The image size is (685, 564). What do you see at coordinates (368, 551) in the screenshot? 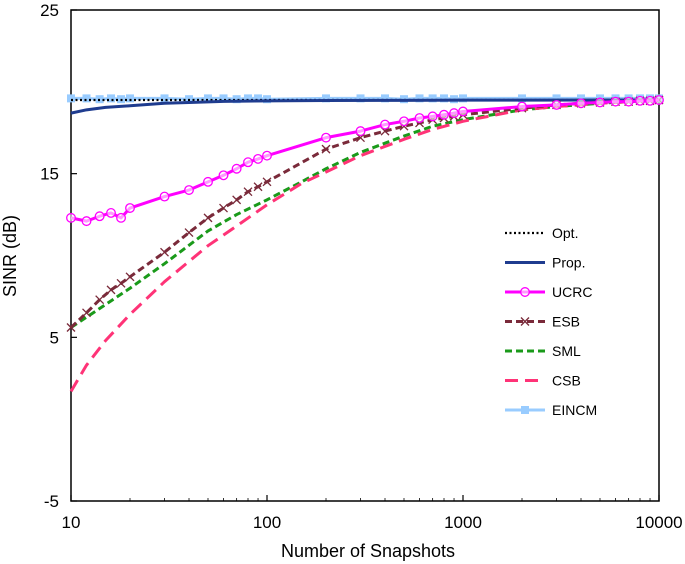
I see `x-axis-title: Number of Snapshots` at bounding box center [368, 551].